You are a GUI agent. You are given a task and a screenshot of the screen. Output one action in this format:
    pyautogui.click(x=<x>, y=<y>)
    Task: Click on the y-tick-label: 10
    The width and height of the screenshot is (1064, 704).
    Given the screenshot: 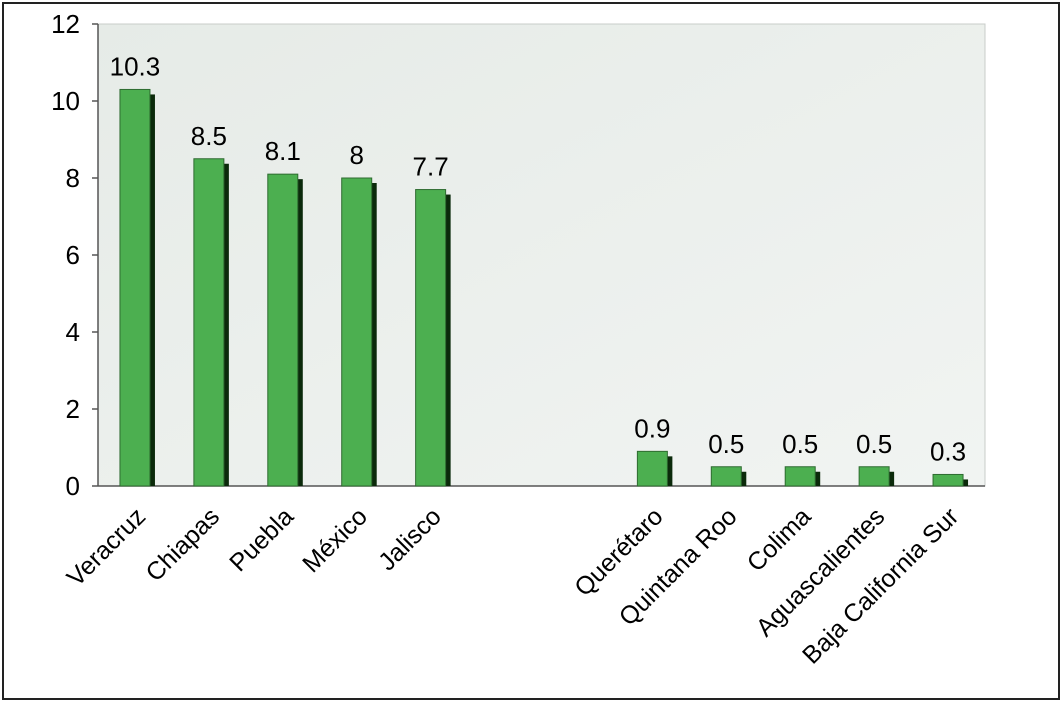 What is the action you would take?
    pyautogui.click(x=65, y=101)
    